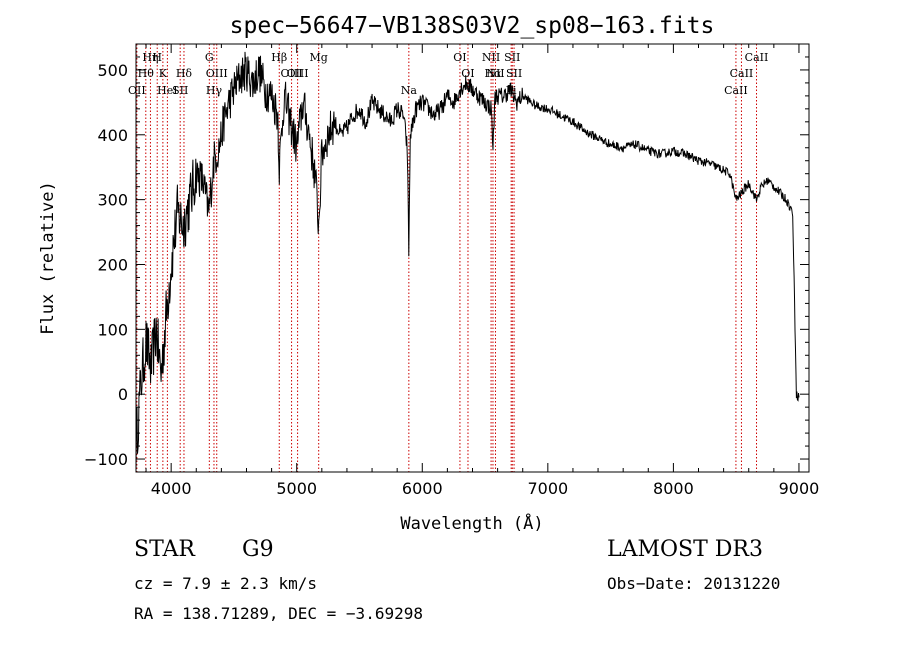  What do you see at coordinates (112, 329) in the screenshot?
I see `y-tick-label-2: 100` at bounding box center [112, 329].